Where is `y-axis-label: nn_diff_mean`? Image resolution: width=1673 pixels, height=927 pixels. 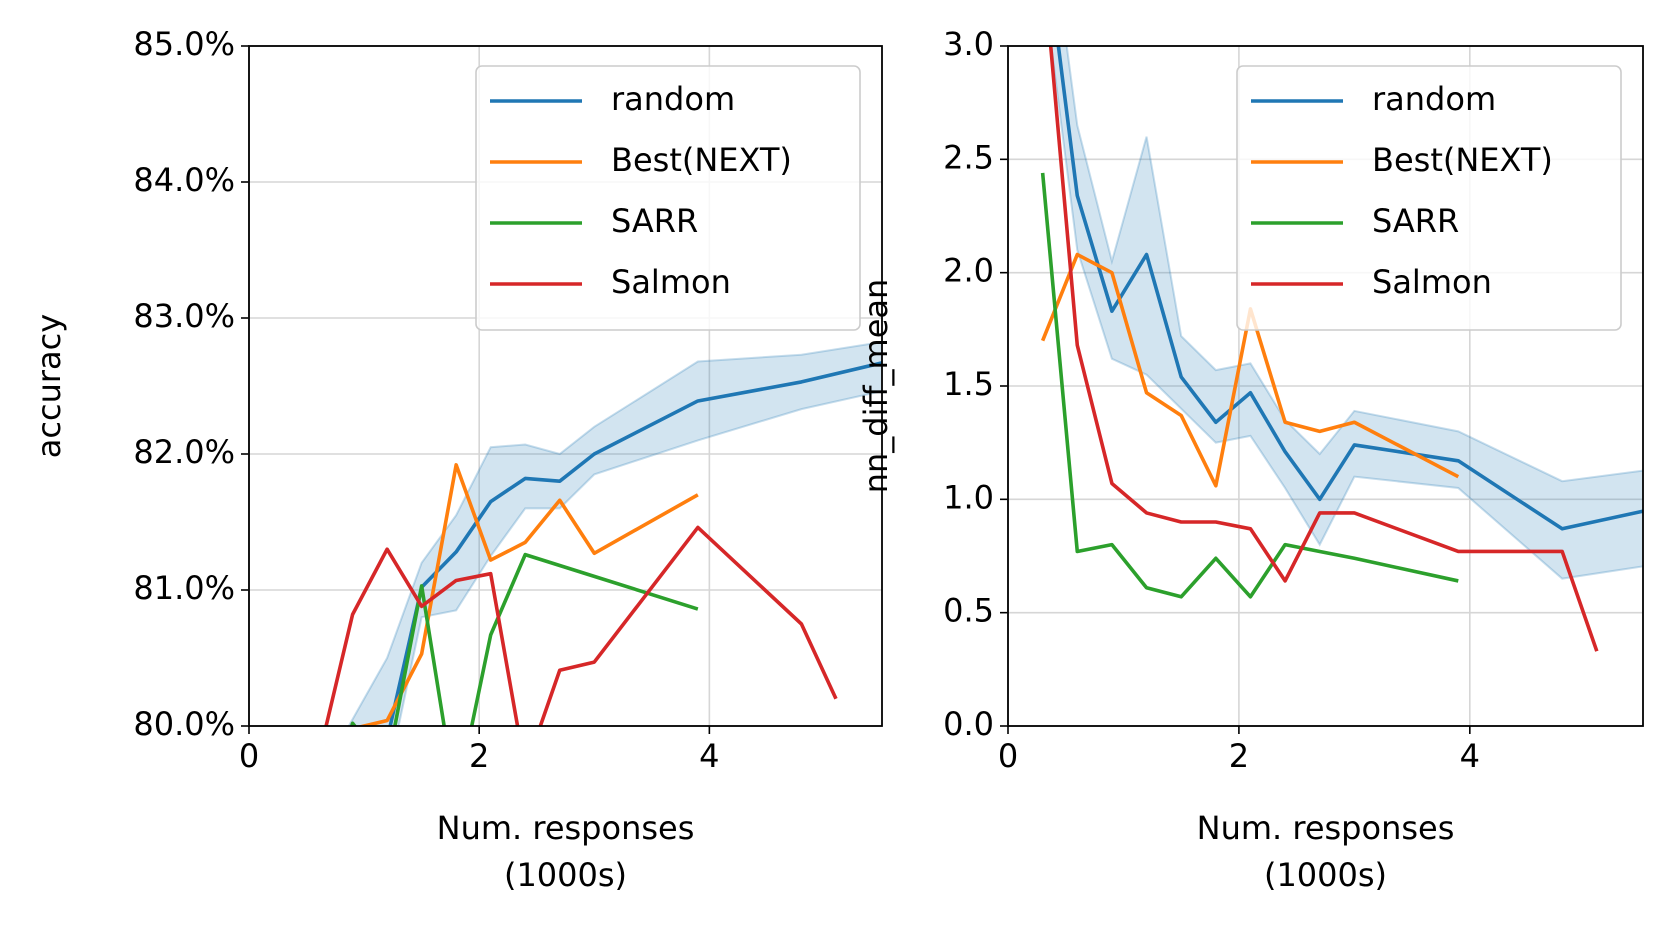 y-axis-label: nn_diff_mean is located at coordinates (876, 386).